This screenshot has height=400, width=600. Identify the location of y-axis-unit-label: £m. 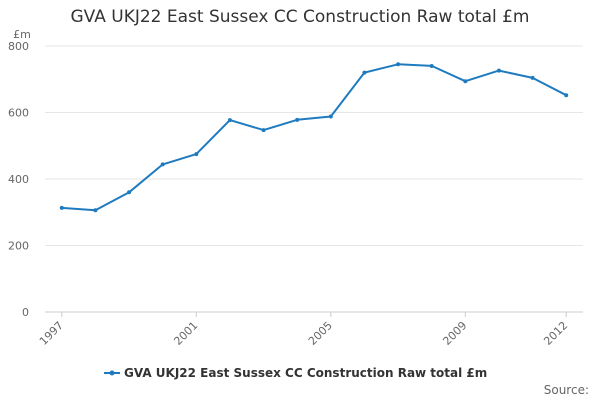
(22, 34).